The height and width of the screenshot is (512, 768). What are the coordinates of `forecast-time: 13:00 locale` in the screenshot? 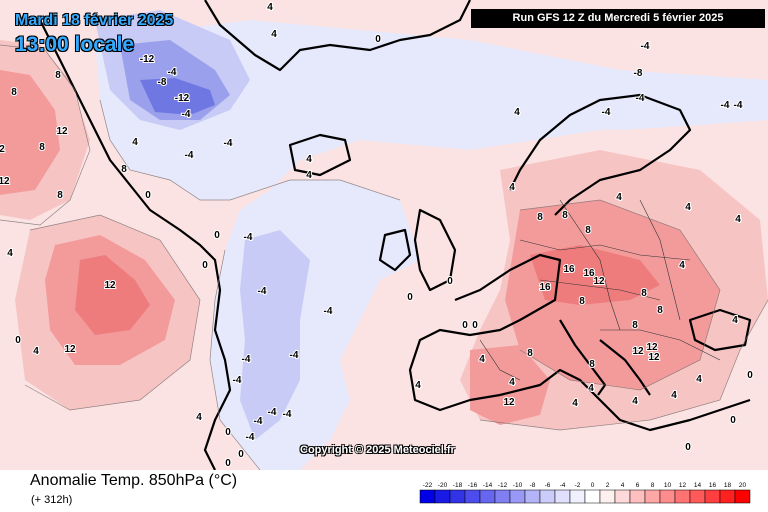 It's located at (75, 44).